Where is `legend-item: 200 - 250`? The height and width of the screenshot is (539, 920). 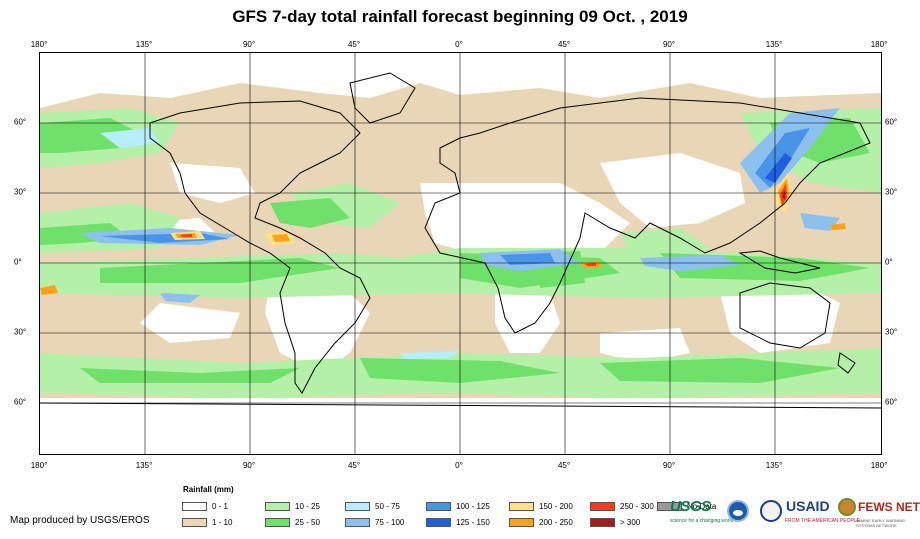 legend-item: 200 - 250 is located at coordinates (541, 522).